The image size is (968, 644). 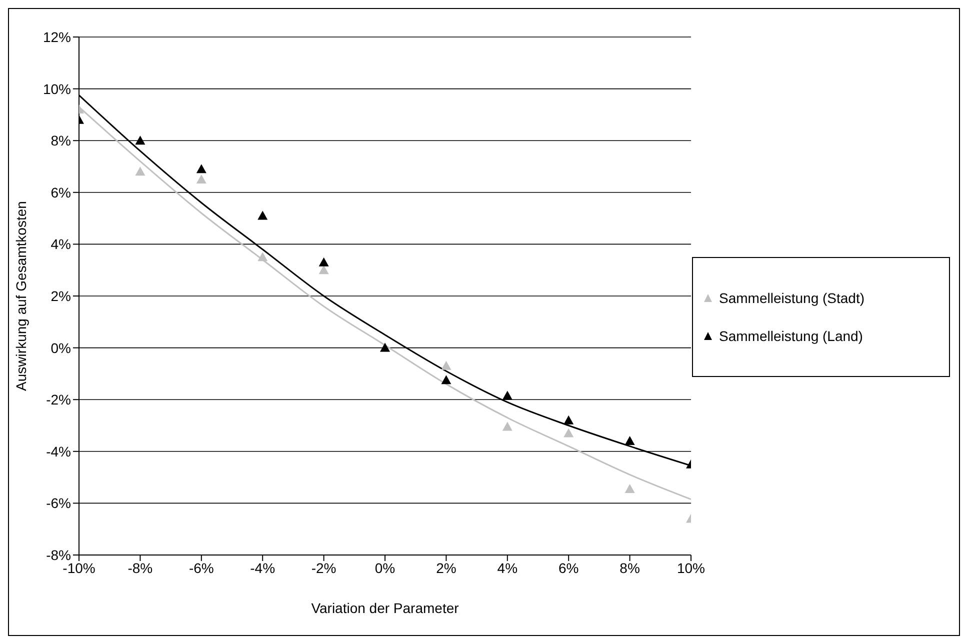 I want to click on y-tick-label: 10%, so click(x=56, y=88).